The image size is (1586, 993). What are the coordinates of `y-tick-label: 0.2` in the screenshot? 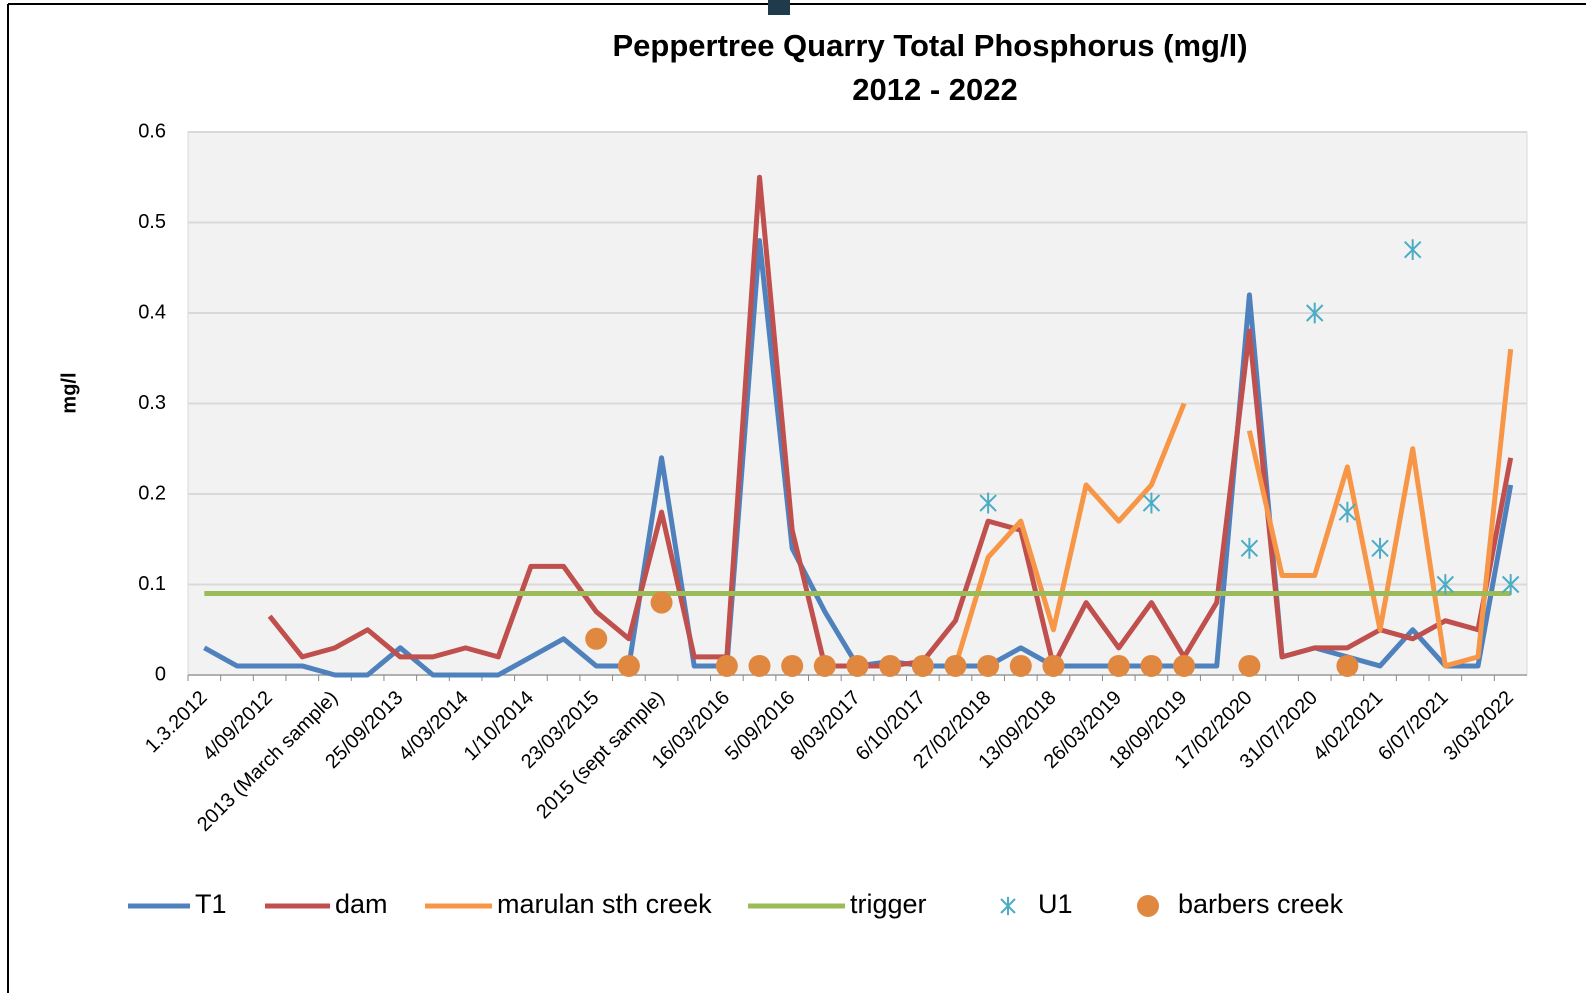 It's located at (152, 493).